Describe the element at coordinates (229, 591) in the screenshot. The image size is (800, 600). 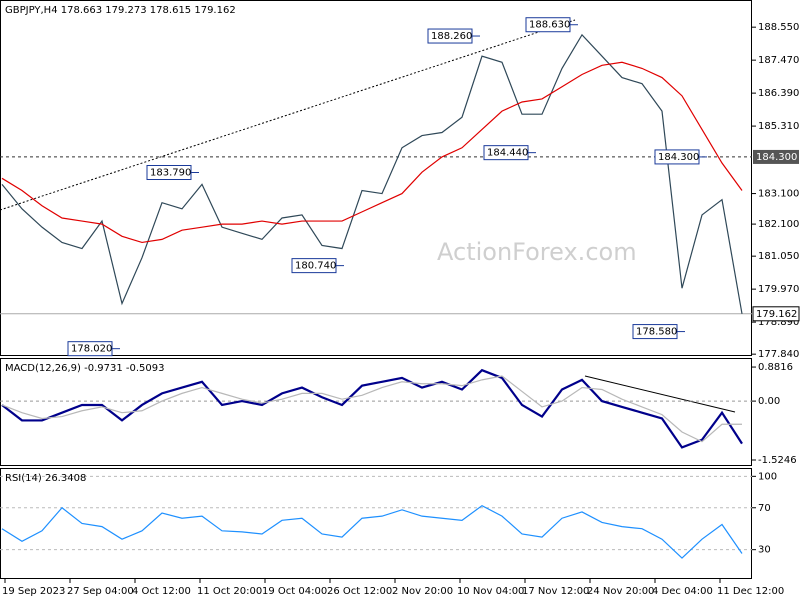
I see `x-tick-label: 11 Oct 20:00` at that location.